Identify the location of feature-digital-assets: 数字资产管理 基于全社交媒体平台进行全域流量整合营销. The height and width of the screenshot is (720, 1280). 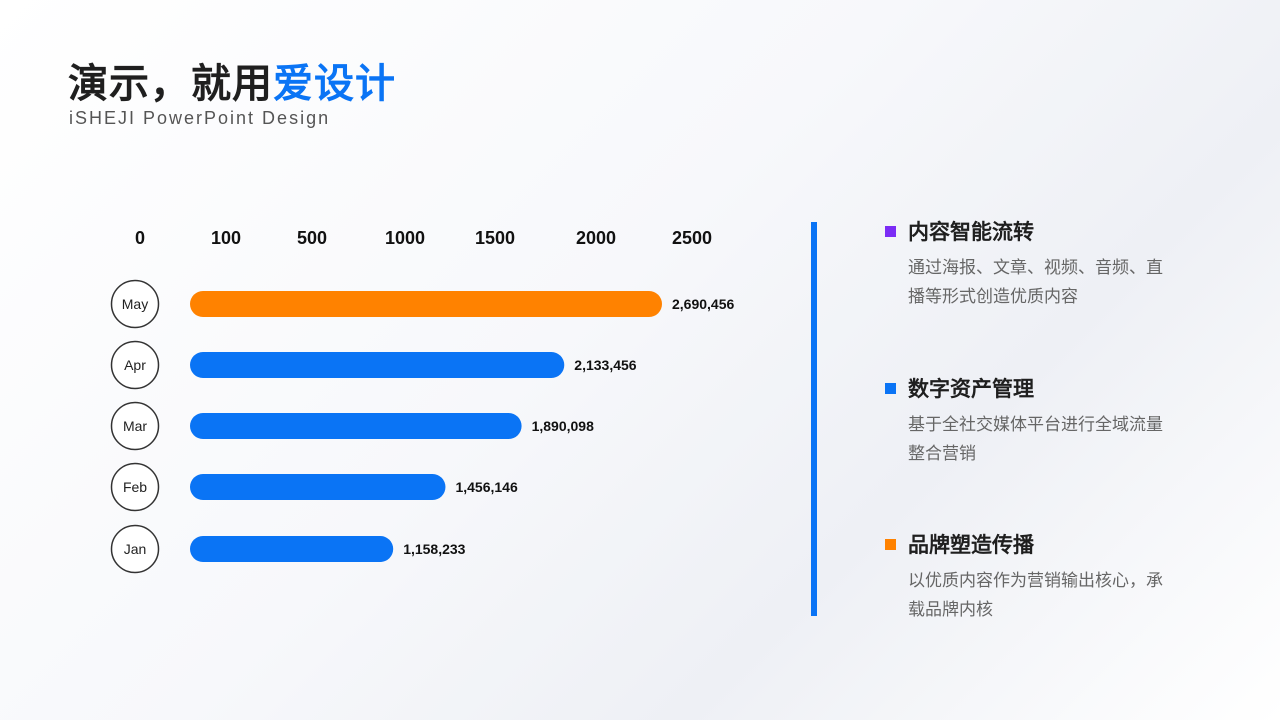
(1075, 421).